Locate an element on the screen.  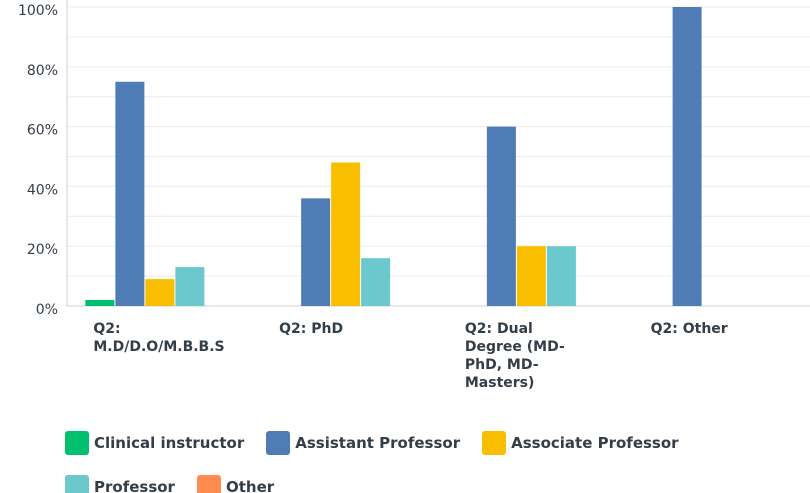
legend-item: Assistant Professor is located at coordinates (363, 443).